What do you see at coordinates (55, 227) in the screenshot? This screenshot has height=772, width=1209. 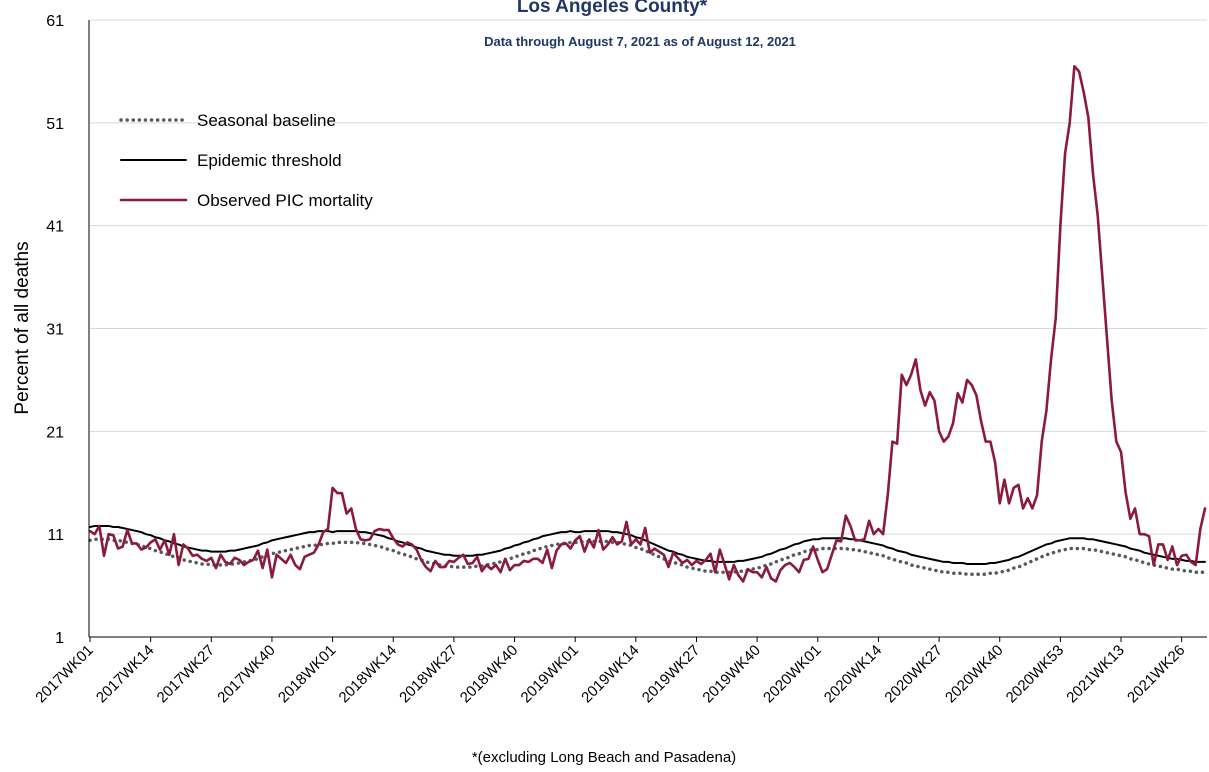 I see `y-tick-label: 41` at bounding box center [55, 227].